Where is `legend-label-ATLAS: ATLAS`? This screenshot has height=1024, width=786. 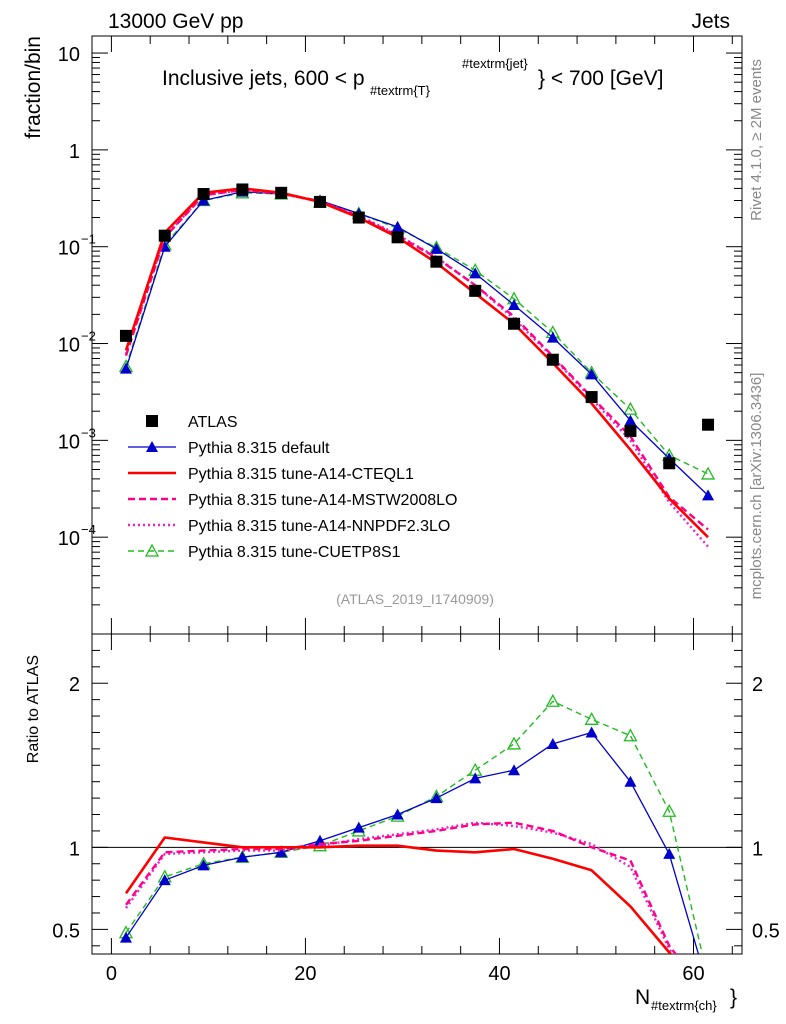 legend-label-ATLAS: ATLAS is located at coordinates (213, 422).